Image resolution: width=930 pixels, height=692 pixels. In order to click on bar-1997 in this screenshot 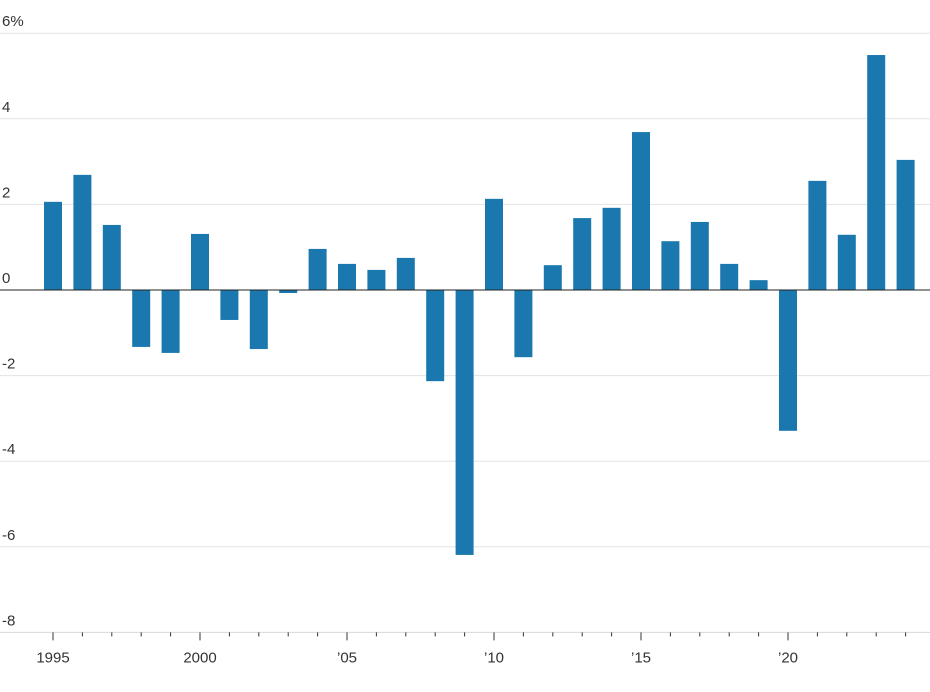, I will do `click(111, 257)`.